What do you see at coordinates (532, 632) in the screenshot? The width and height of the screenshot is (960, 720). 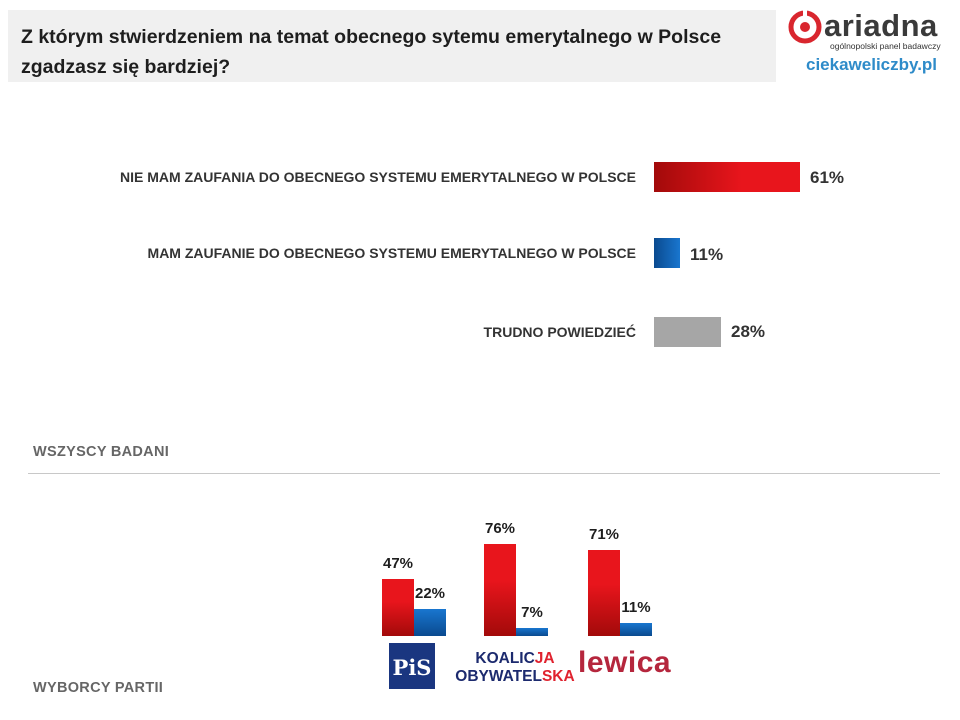 I see `bar-ko-trust` at bounding box center [532, 632].